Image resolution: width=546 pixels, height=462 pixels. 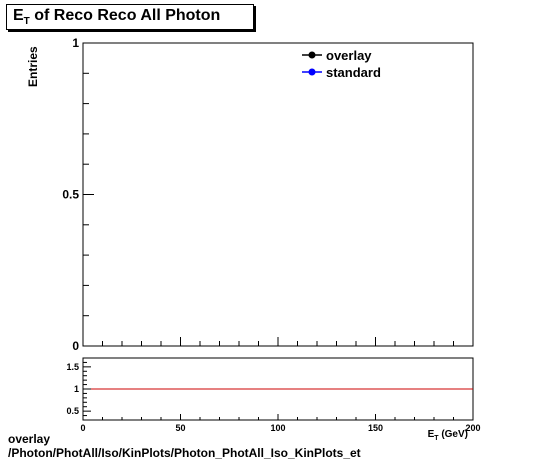 What do you see at coordinates (277, 428) in the screenshot?
I see `ratio-x-tick-label: 100` at bounding box center [277, 428].